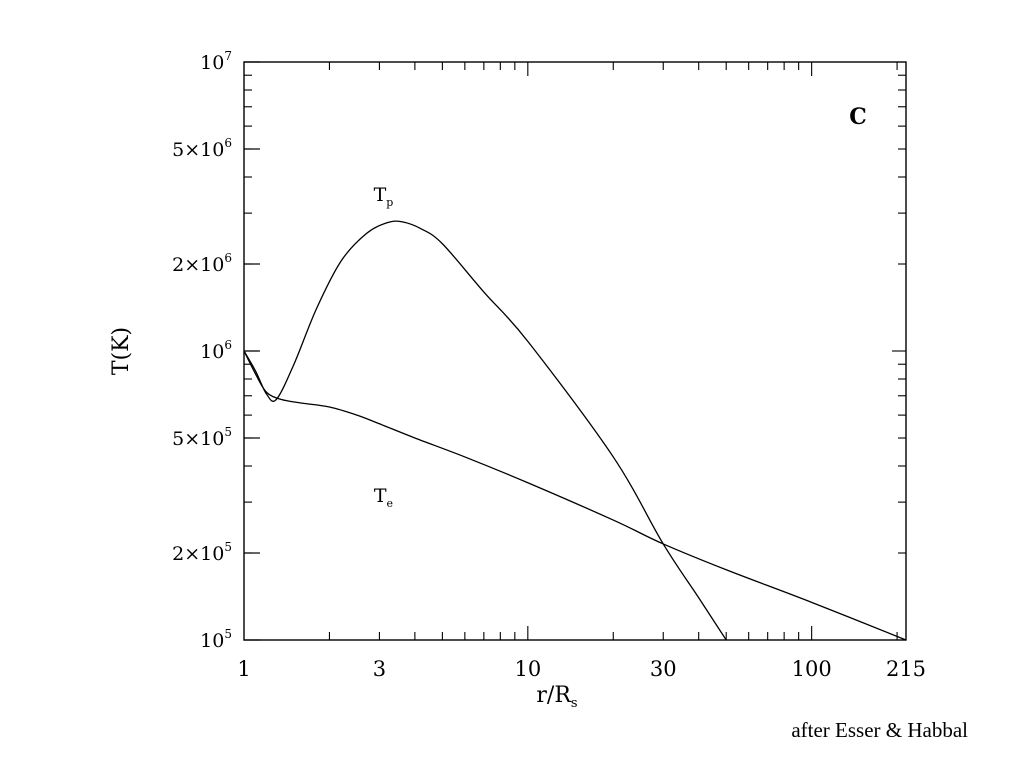  I want to click on panel-label: C, so click(858, 117).